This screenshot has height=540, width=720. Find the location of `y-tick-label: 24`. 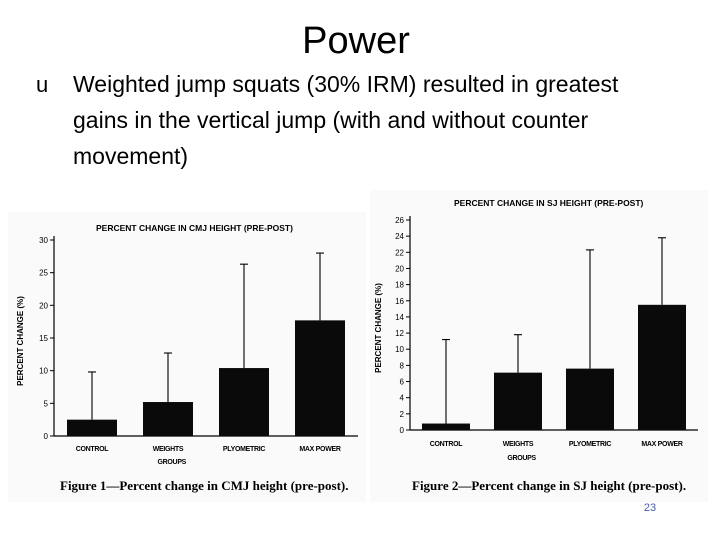

y-tick-label: 24 is located at coordinates (399, 236).